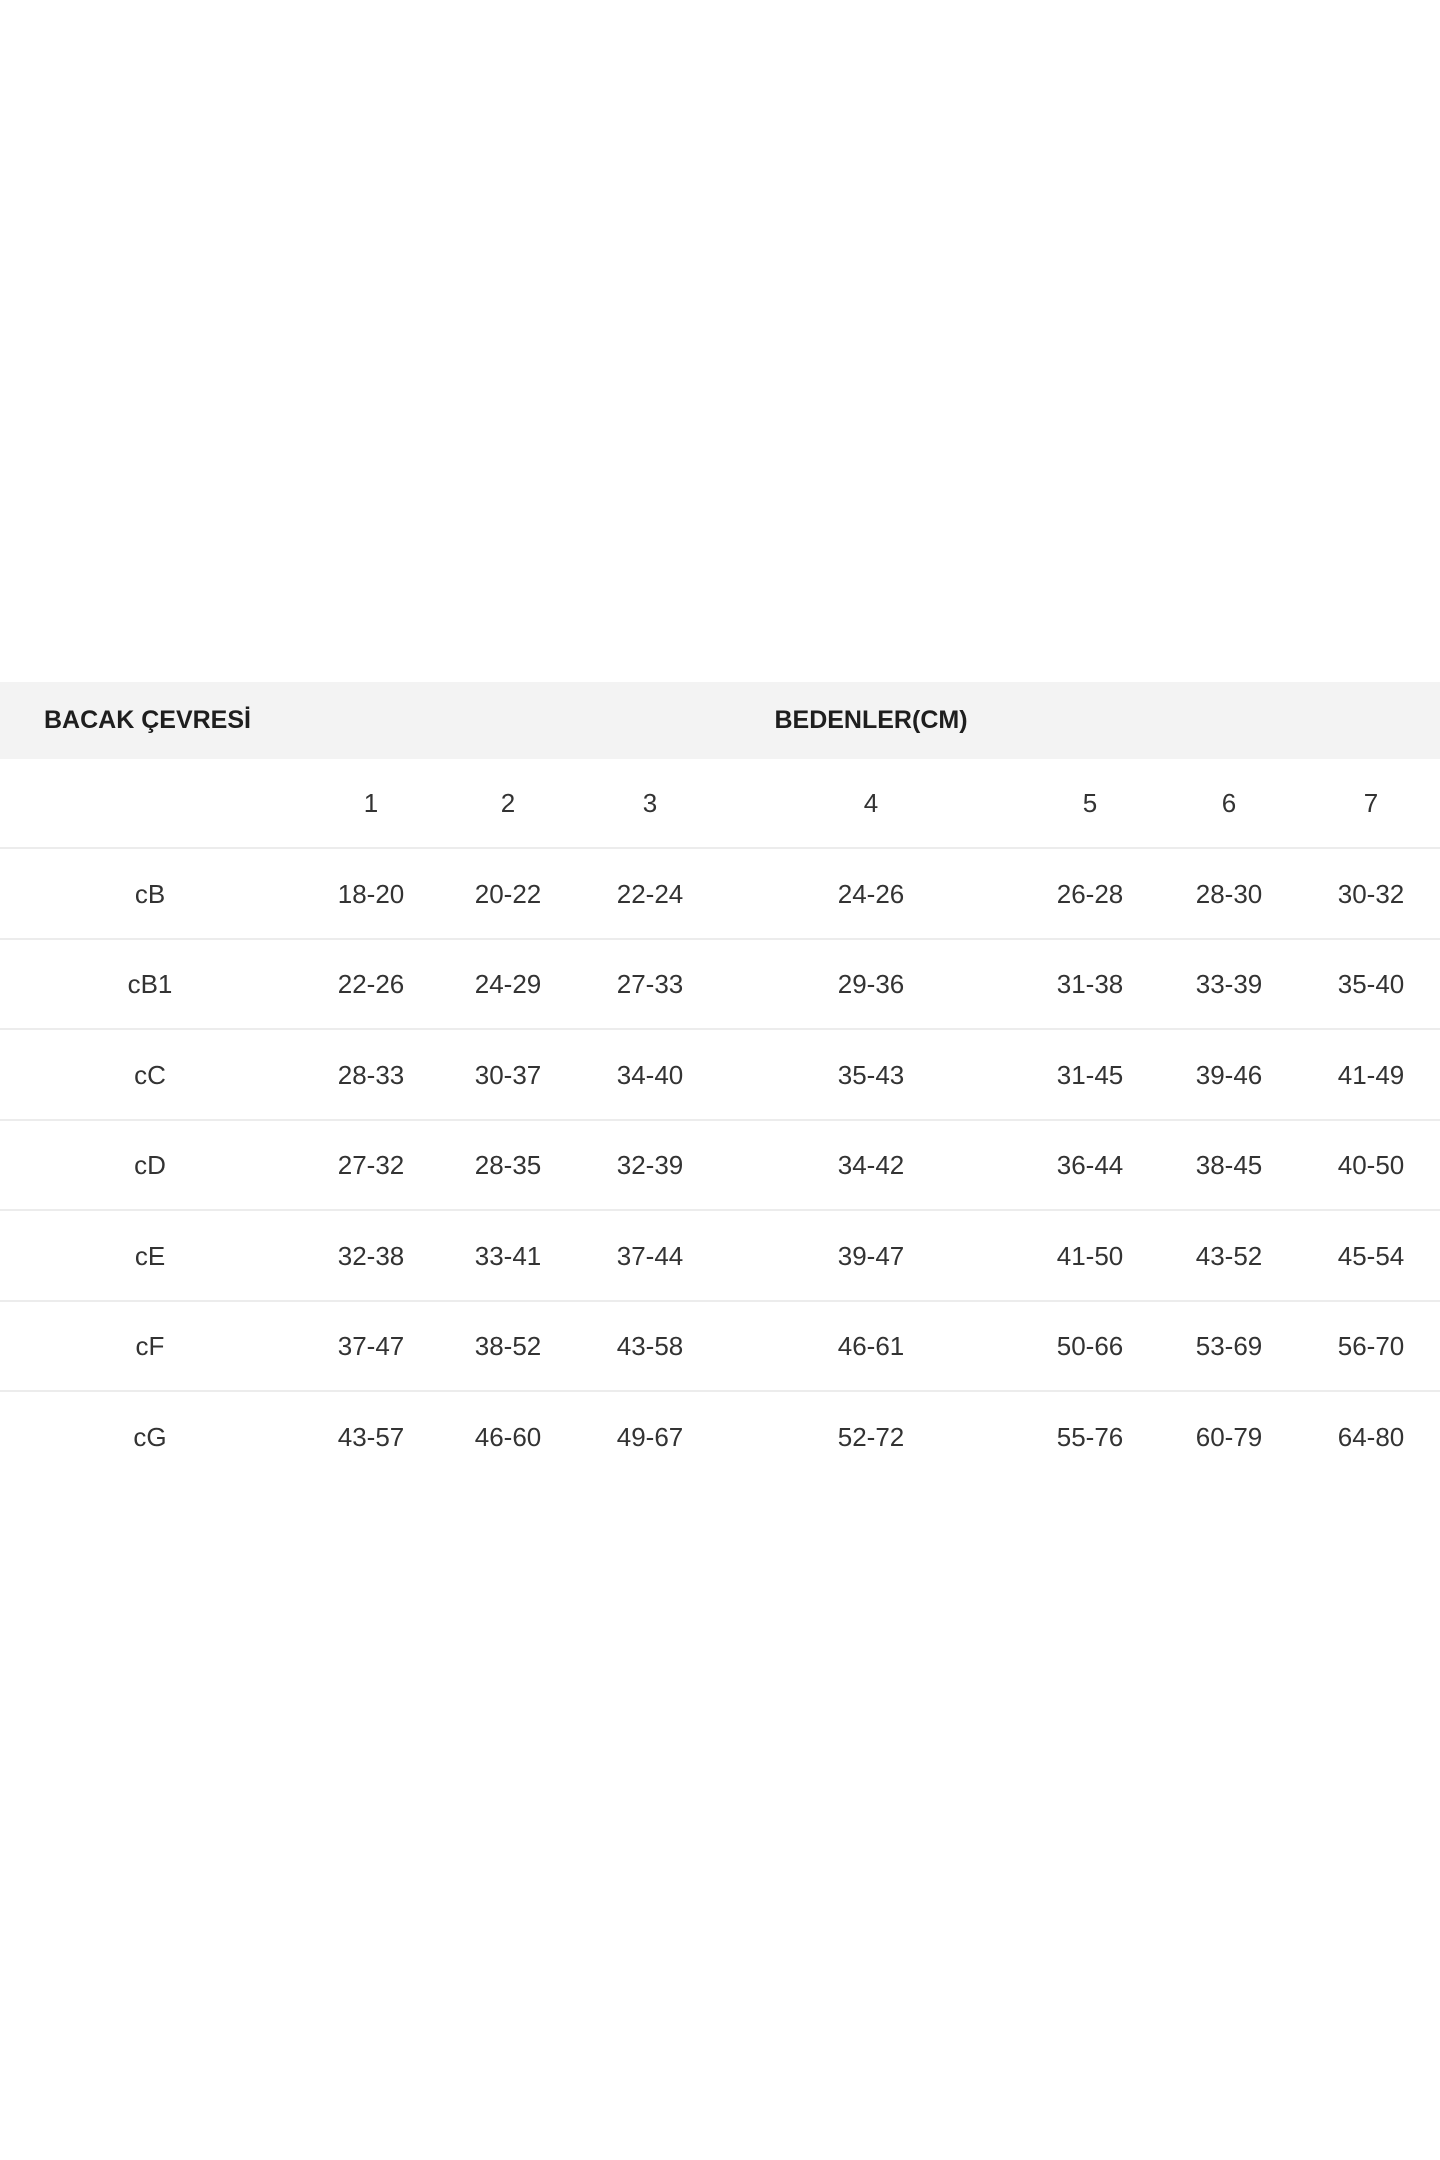 The height and width of the screenshot is (2160, 1440). I want to click on table-cell: 37-44, so click(650, 1255).